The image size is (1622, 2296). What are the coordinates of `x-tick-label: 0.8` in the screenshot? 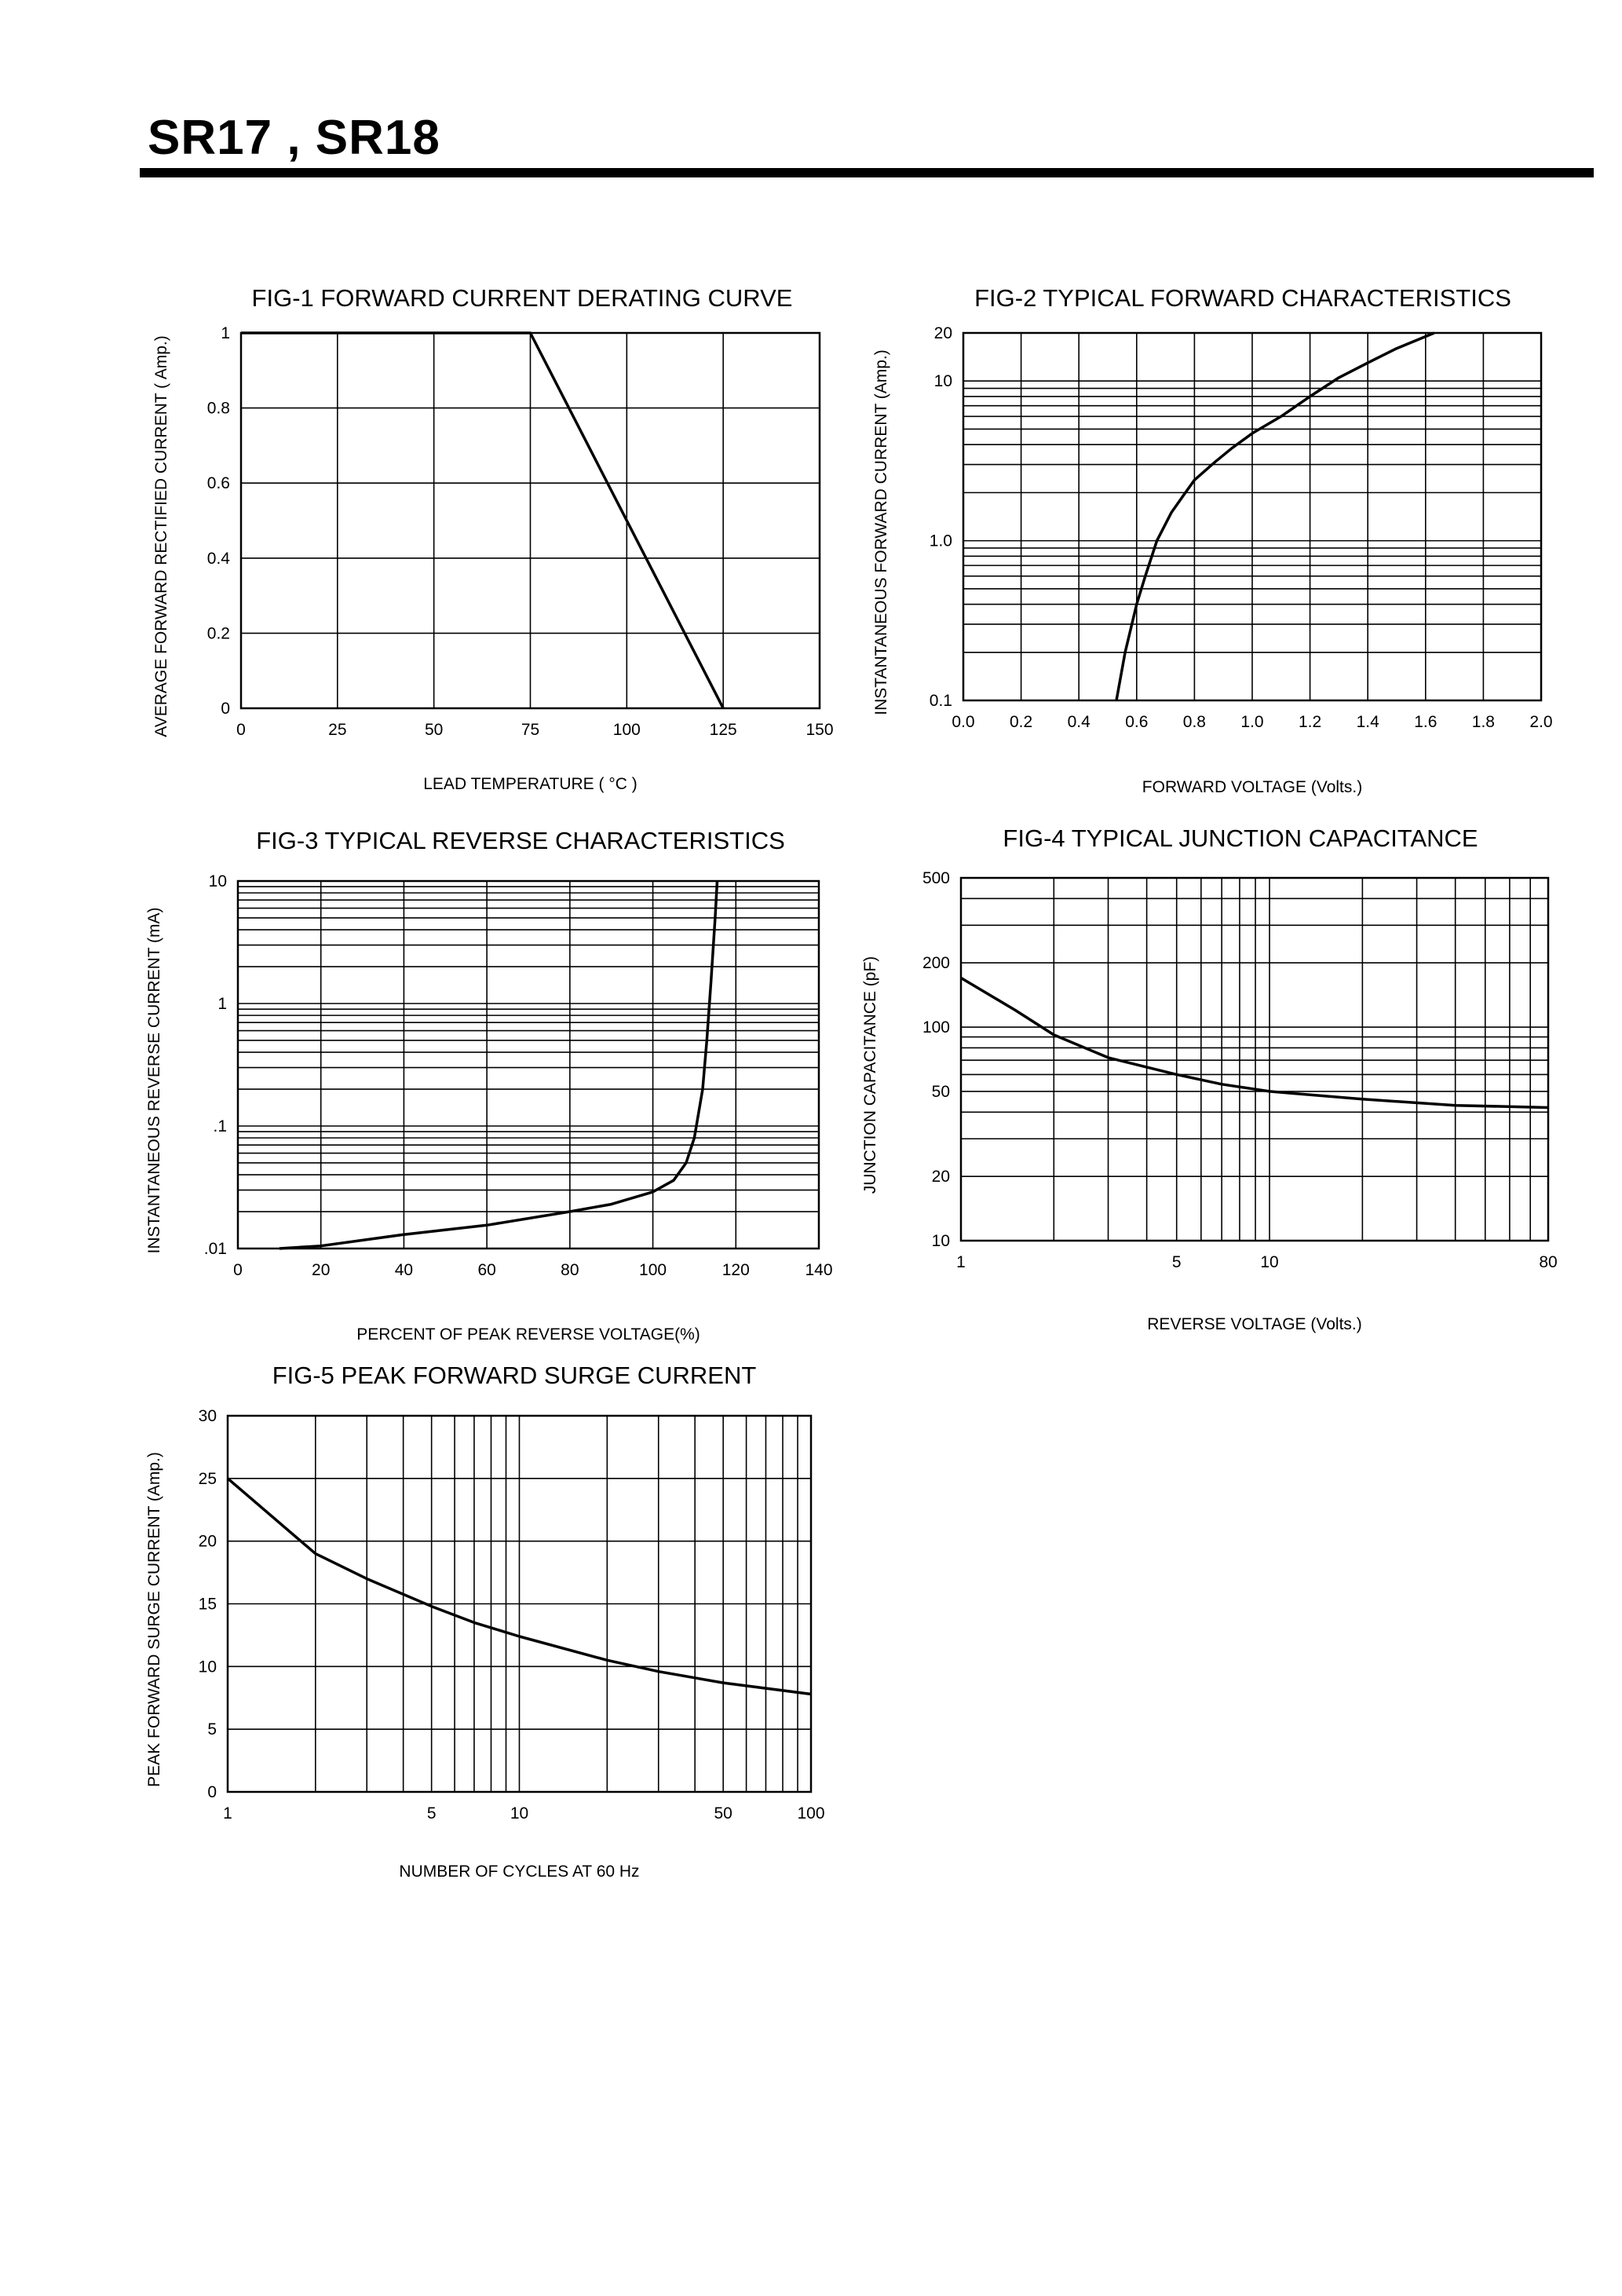 It's located at (1194, 722).